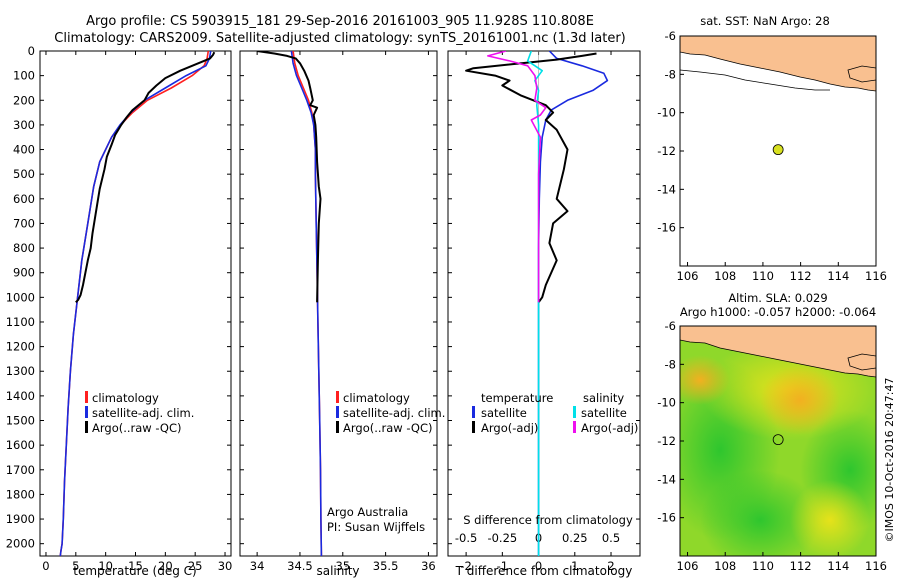  What do you see at coordinates (195, 566) in the screenshot?
I see `x-tick-label: 25` at bounding box center [195, 566].